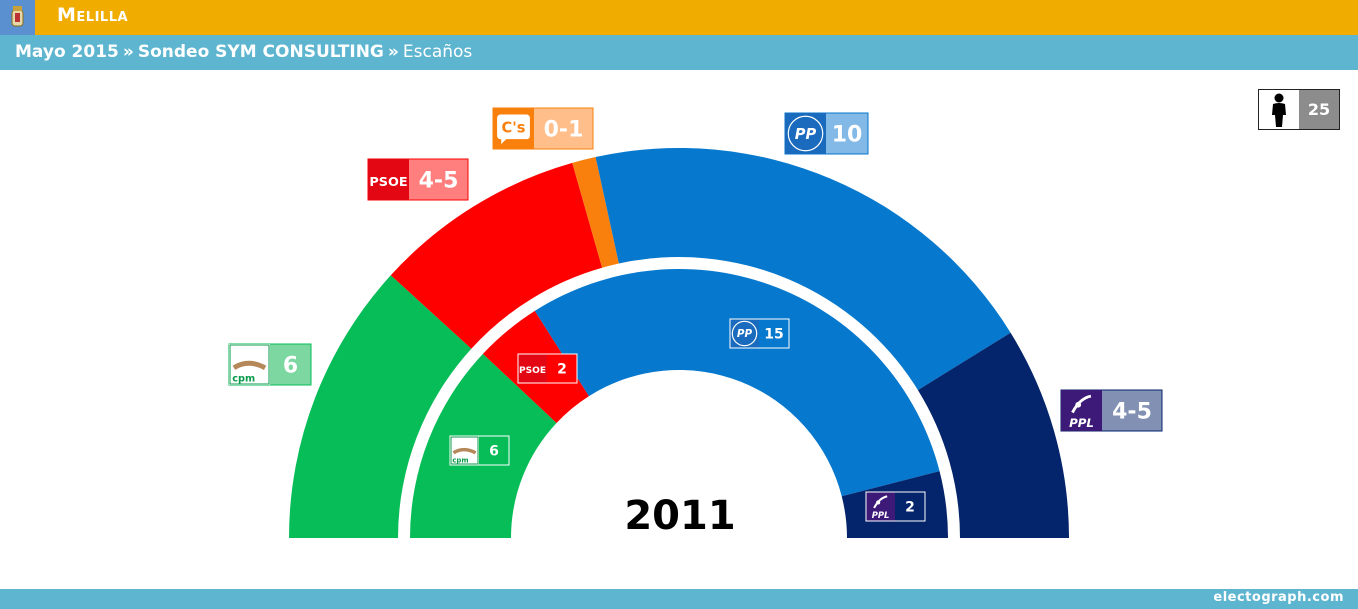  What do you see at coordinates (1278, 597) in the screenshot?
I see `footer-credit: electograph.com` at bounding box center [1278, 597].